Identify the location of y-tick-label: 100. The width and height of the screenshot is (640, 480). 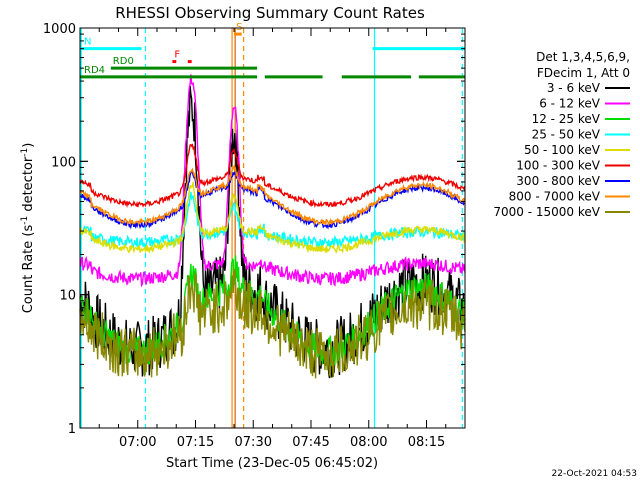
(63, 162).